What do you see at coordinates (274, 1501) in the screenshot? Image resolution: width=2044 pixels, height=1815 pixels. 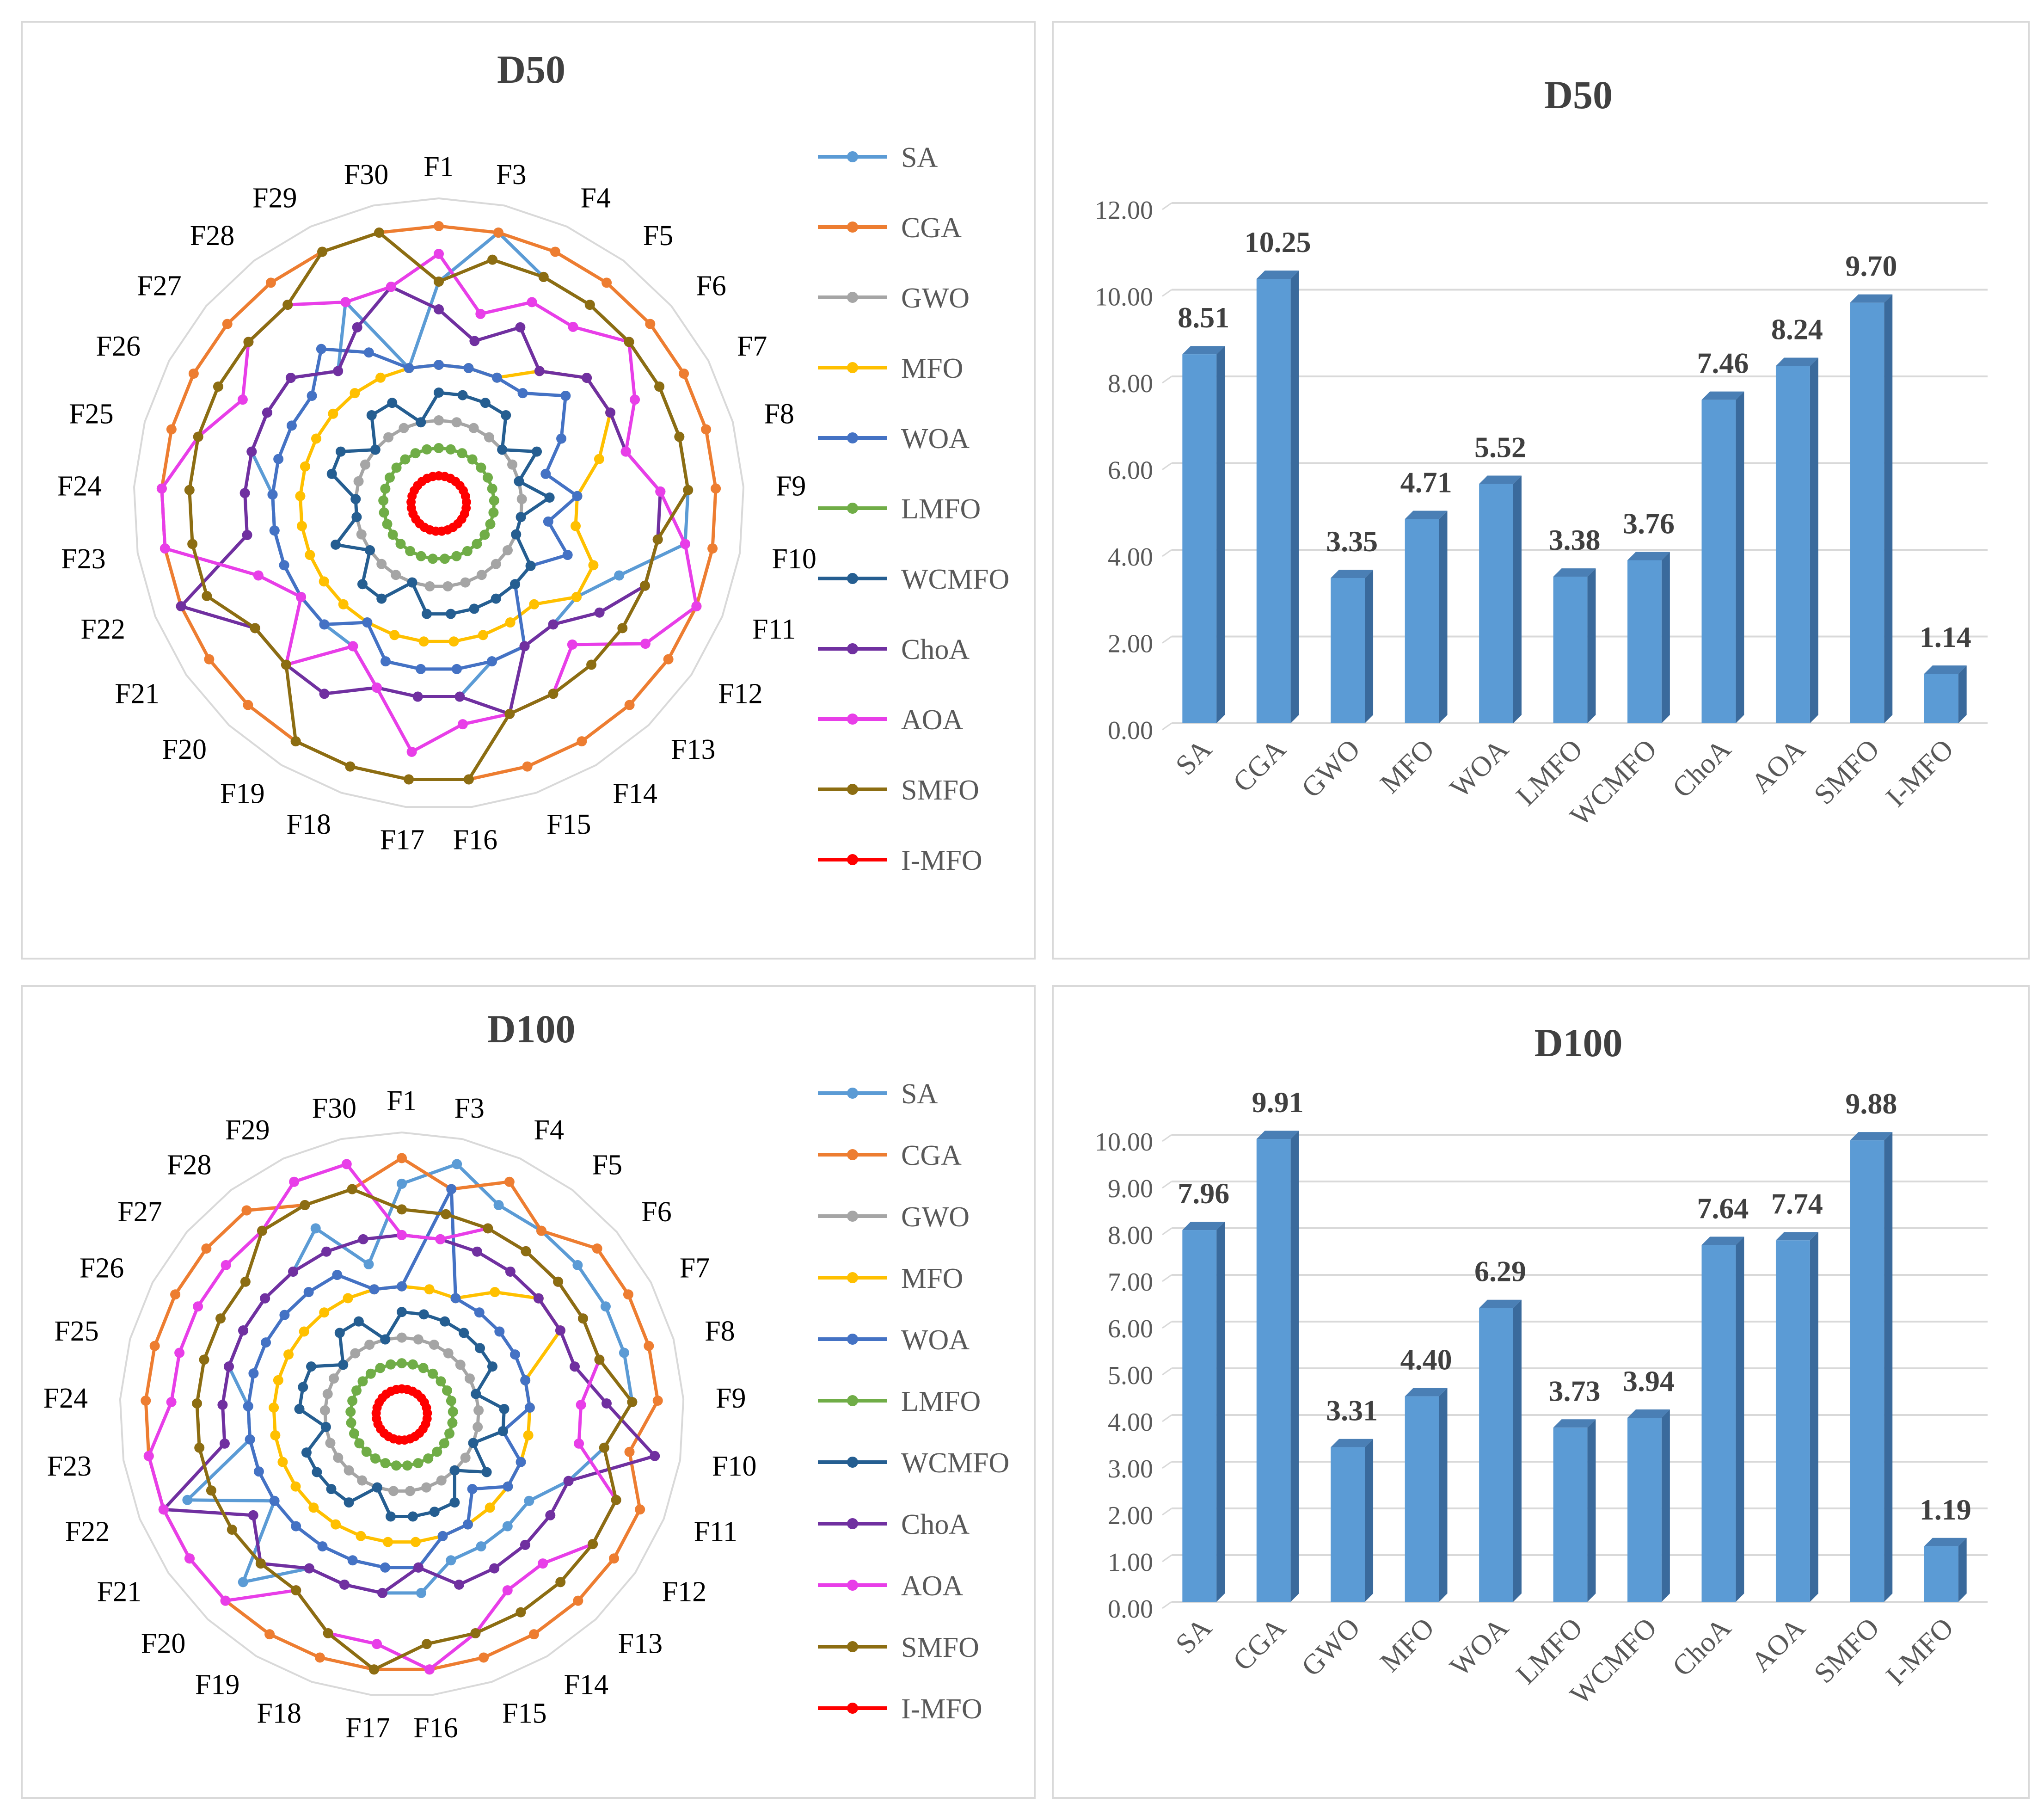 I see `data-point-woa-f21` at bounding box center [274, 1501].